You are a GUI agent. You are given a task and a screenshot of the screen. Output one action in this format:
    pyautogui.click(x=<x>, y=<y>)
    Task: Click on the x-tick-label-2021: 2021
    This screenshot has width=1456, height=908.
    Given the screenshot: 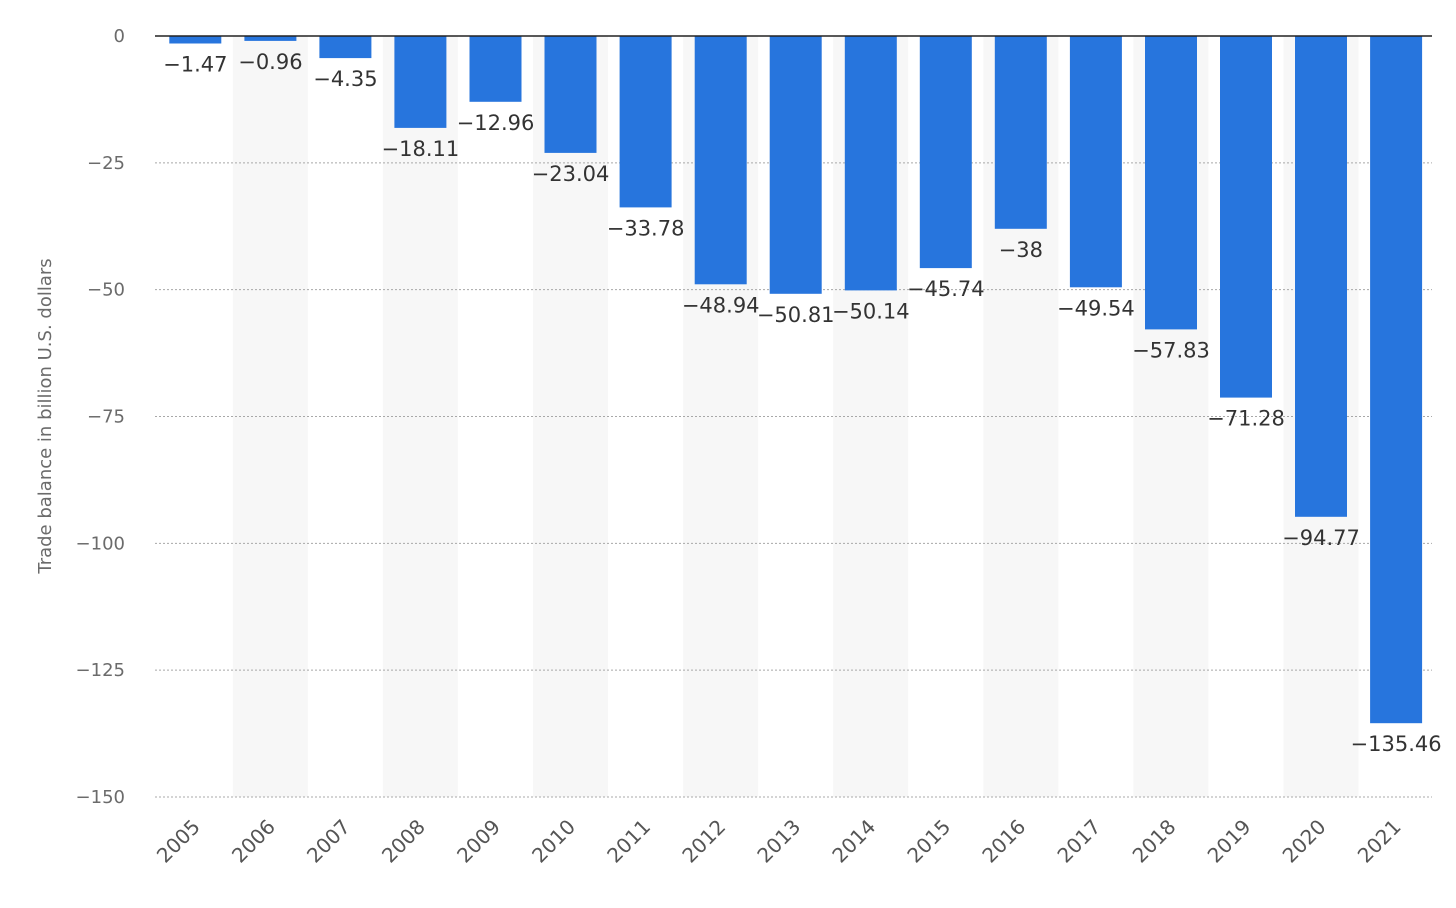 What is the action you would take?
    pyautogui.click(x=1379, y=841)
    